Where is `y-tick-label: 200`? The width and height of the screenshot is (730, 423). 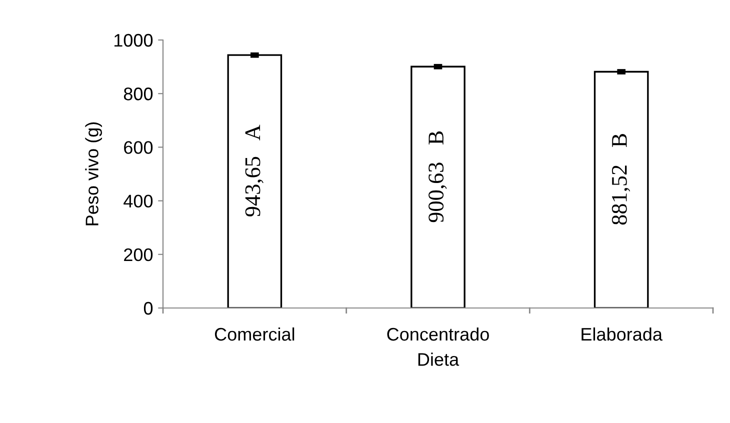 y-tick-label: 200 is located at coordinates (138, 255).